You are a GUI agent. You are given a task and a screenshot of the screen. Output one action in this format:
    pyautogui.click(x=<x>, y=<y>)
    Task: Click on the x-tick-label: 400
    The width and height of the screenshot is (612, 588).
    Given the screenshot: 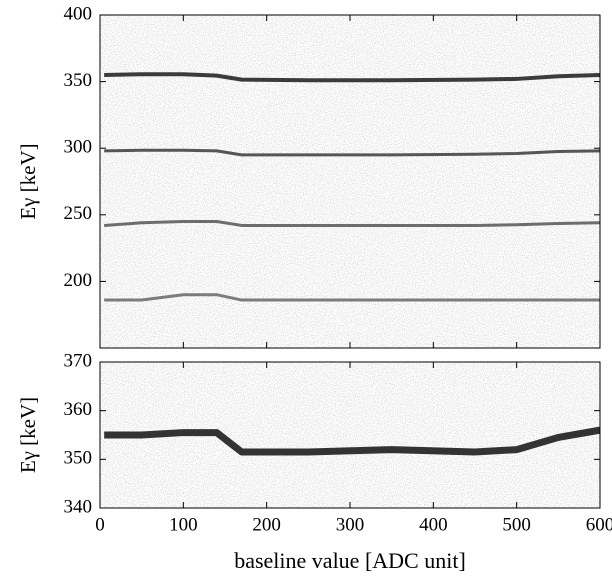 What is the action you would take?
    pyautogui.click(x=433, y=524)
    